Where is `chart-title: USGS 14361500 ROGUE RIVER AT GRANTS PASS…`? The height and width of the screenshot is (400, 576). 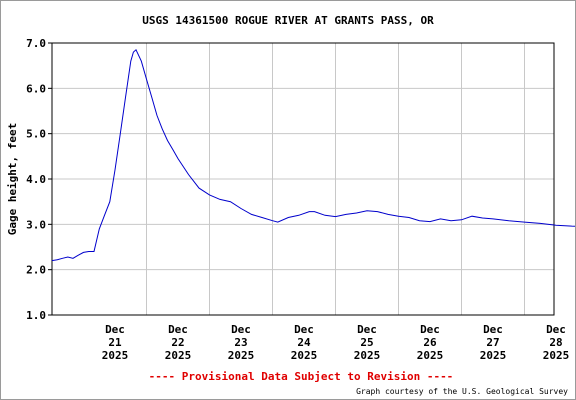
chart-title: USGS 14361500 ROGUE RIVER AT GRANTS PASS… is located at coordinates (288, 20).